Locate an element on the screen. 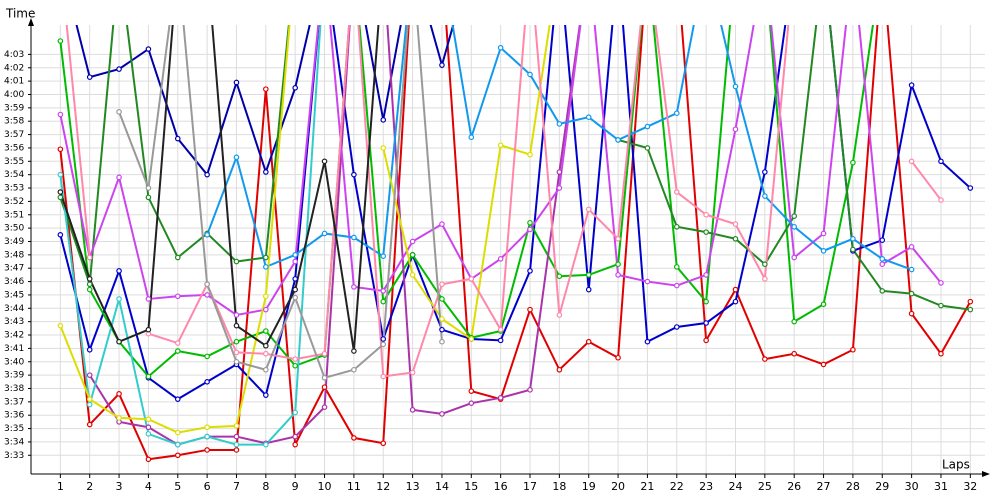  y-tick-label: 3:41 is located at coordinates (14, 349).